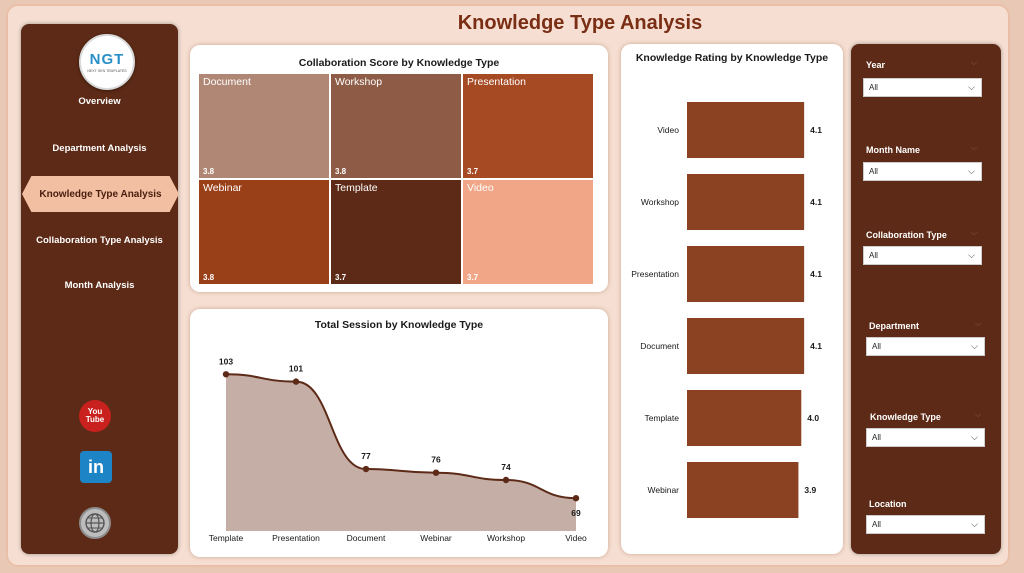 This screenshot has width=1024, height=573. Describe the element at coordinates (922, 255) in the screenshot. I see `filter-collab-type-select: All ⌵` at that location.